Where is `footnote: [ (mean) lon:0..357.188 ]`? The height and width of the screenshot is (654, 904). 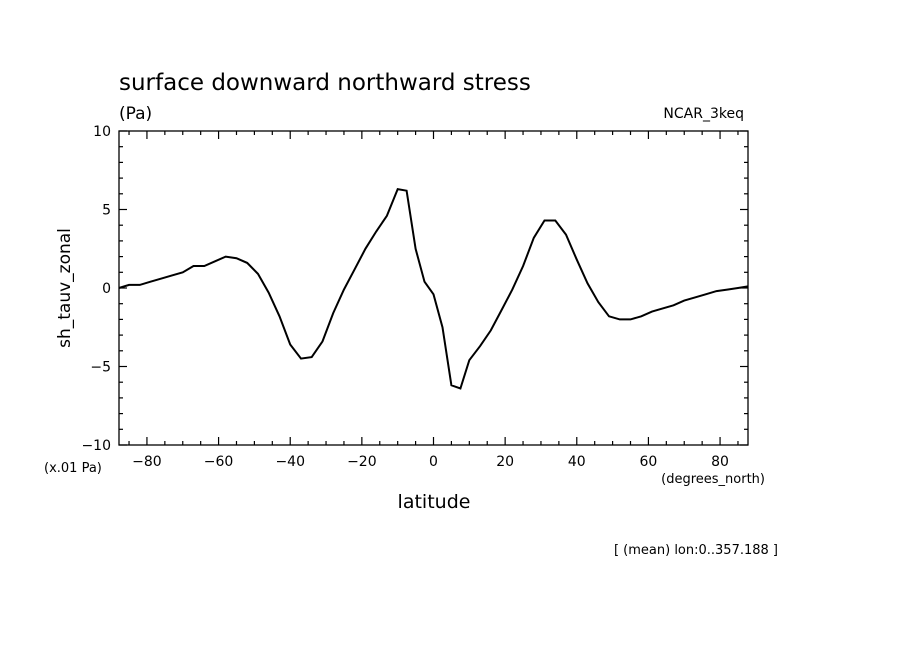 footnote: [ (mean) lon:0..357.188 ] is located at coordinates (696, 550).